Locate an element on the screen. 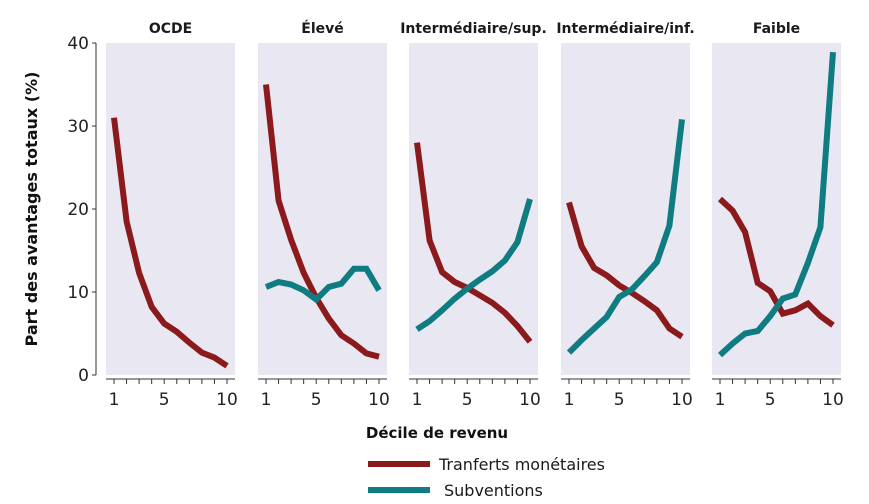 This screenshot has height=504, width=869. panel-title: Intermédiaire/sup. is located at coordinates (473, 29).